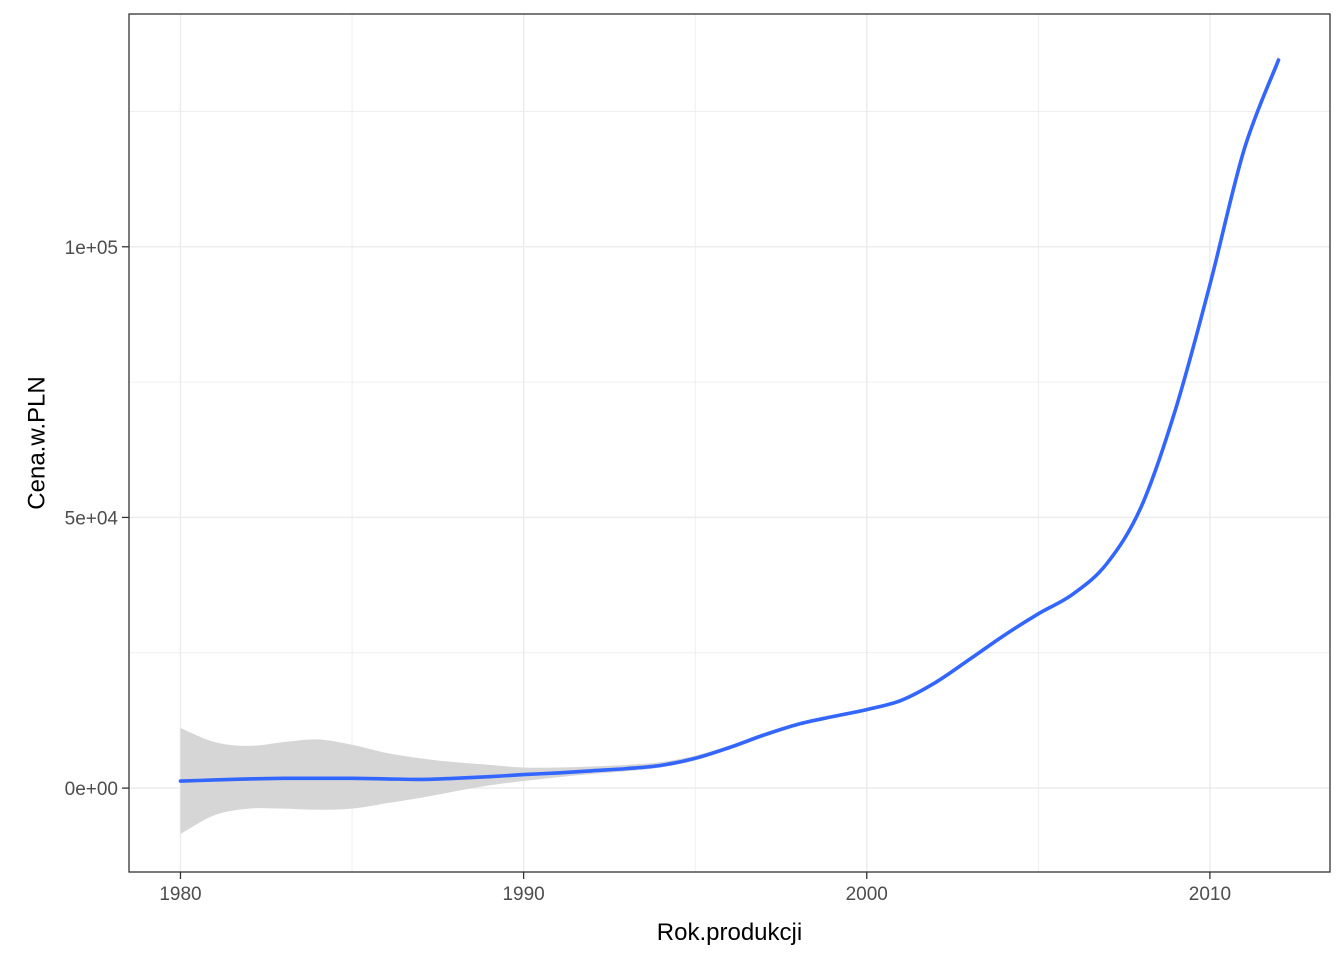  I want to click on y-tick-label: 5e+04, so click(92, 518).